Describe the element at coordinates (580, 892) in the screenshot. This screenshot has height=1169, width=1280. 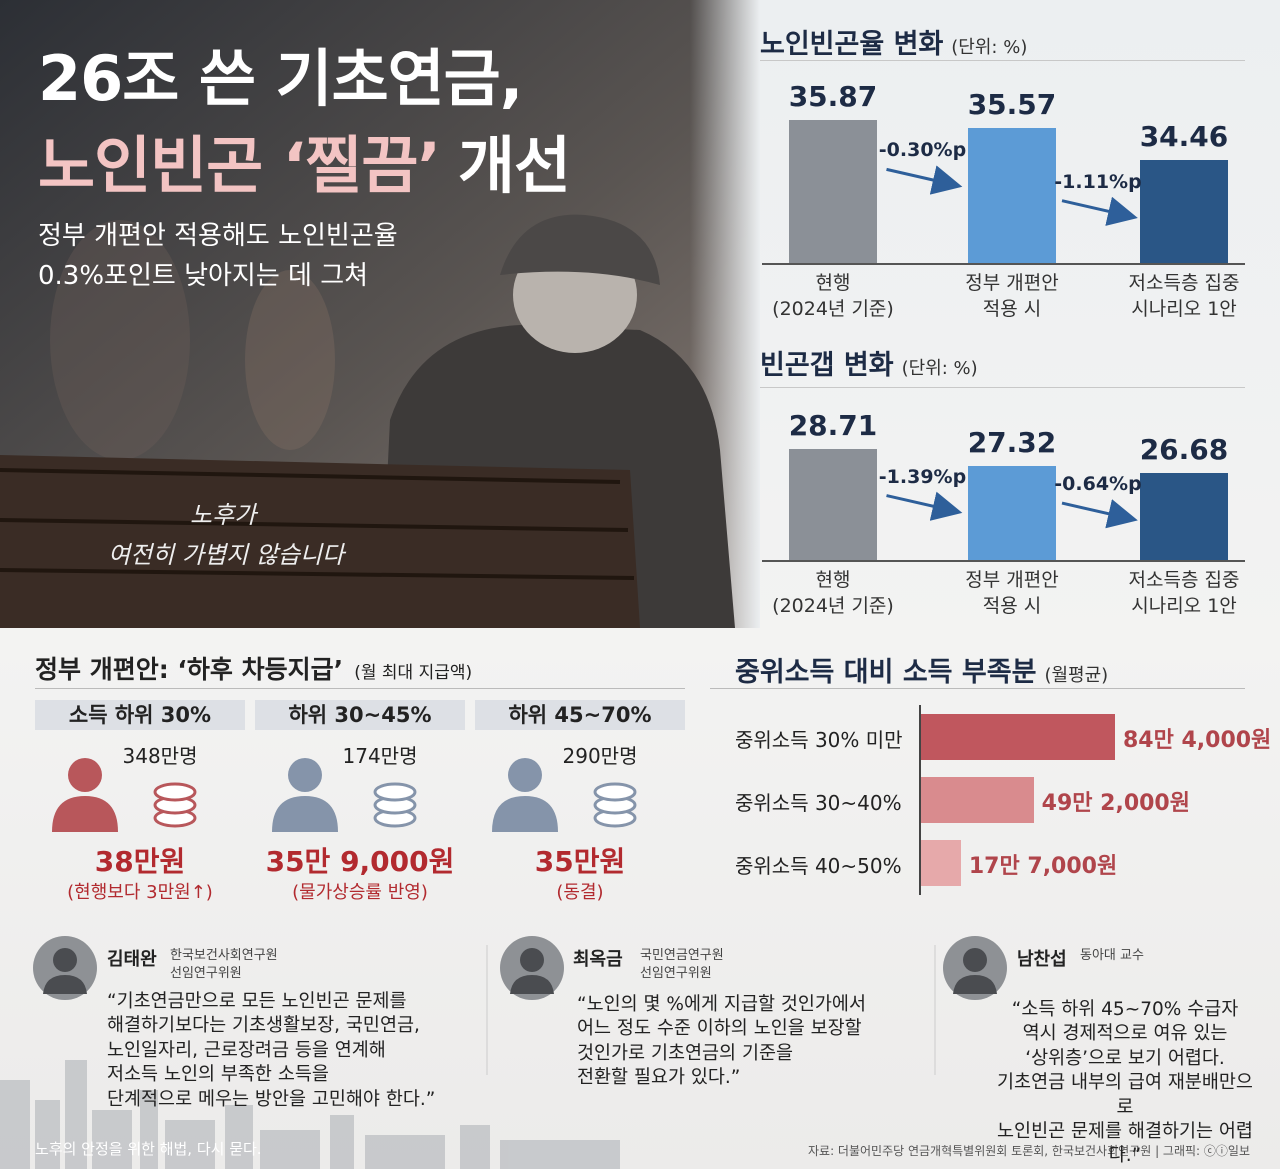
I see `tier-note: (동결)` at that location.